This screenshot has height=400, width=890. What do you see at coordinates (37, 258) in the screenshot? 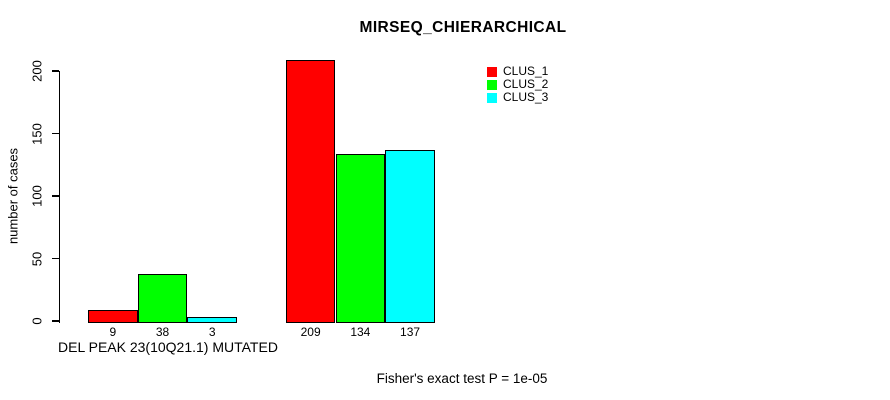
I see `y-axis-tick-label: 50` at bounding box center [37, 258].